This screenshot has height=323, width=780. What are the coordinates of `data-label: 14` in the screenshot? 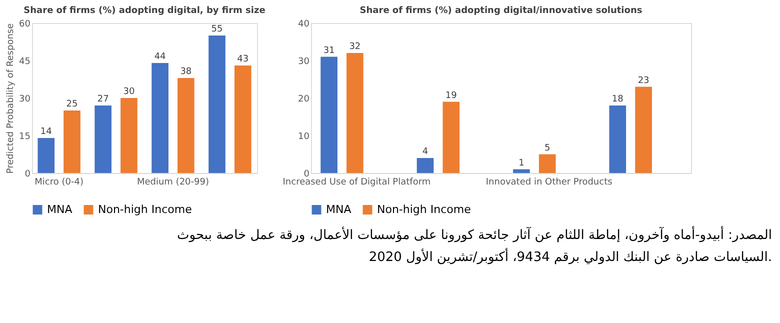 It's located at (46, 132).